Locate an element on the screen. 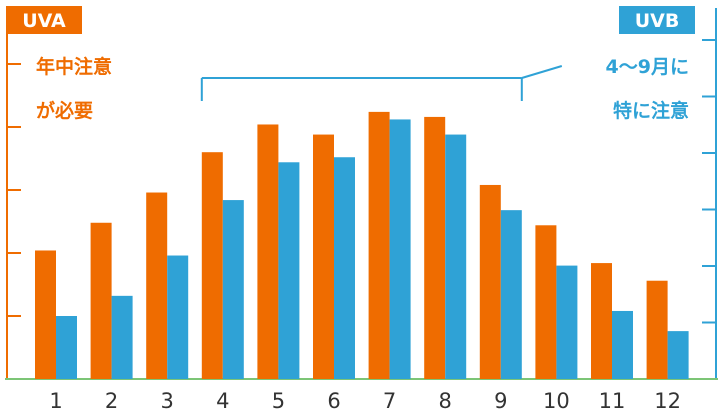  x-tick-label-10: 10 is located at coordinates (556, 401).